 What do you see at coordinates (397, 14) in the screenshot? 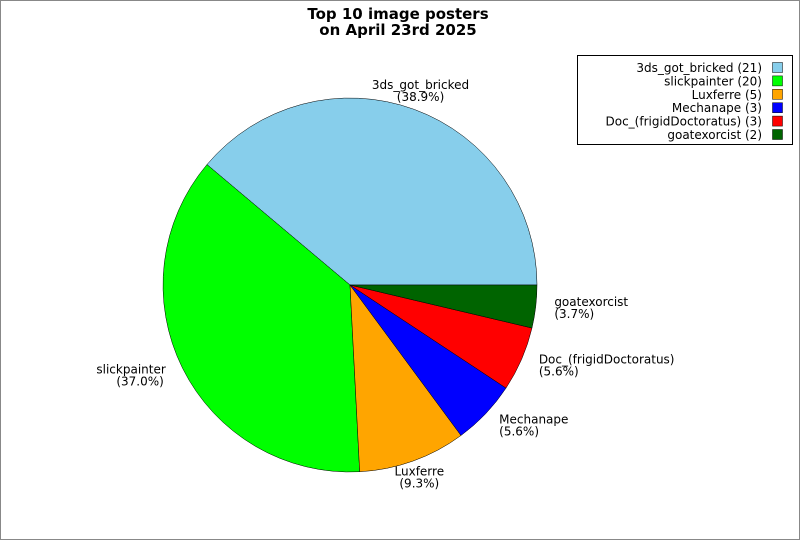
I see `chart-title: Top 10 image posters` at bounding box center [397, 14].